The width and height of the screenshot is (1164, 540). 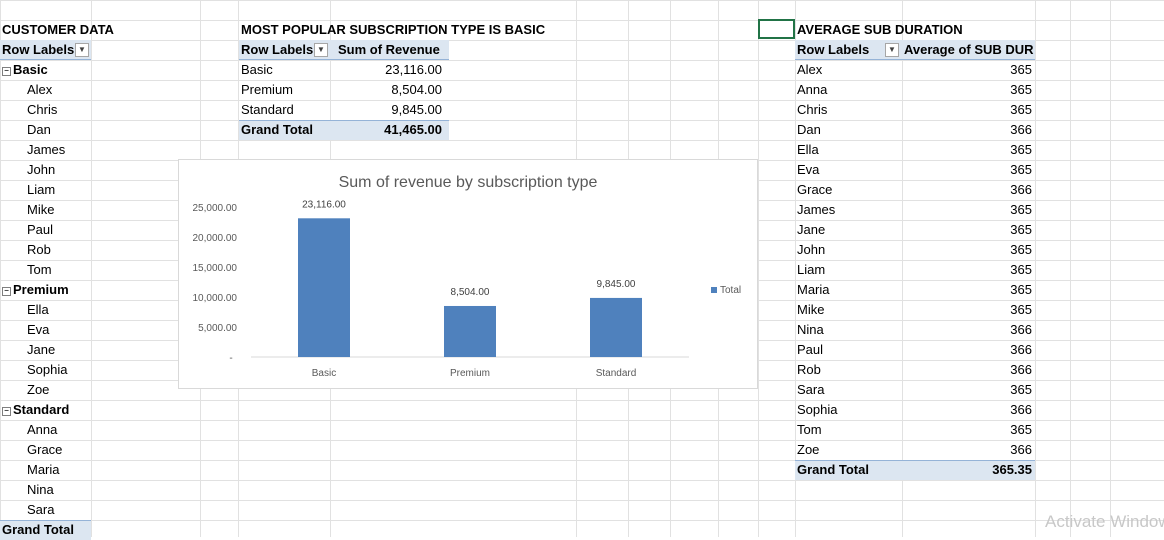 I want to click on customer-name: Chris, so click(x=42, y=109).